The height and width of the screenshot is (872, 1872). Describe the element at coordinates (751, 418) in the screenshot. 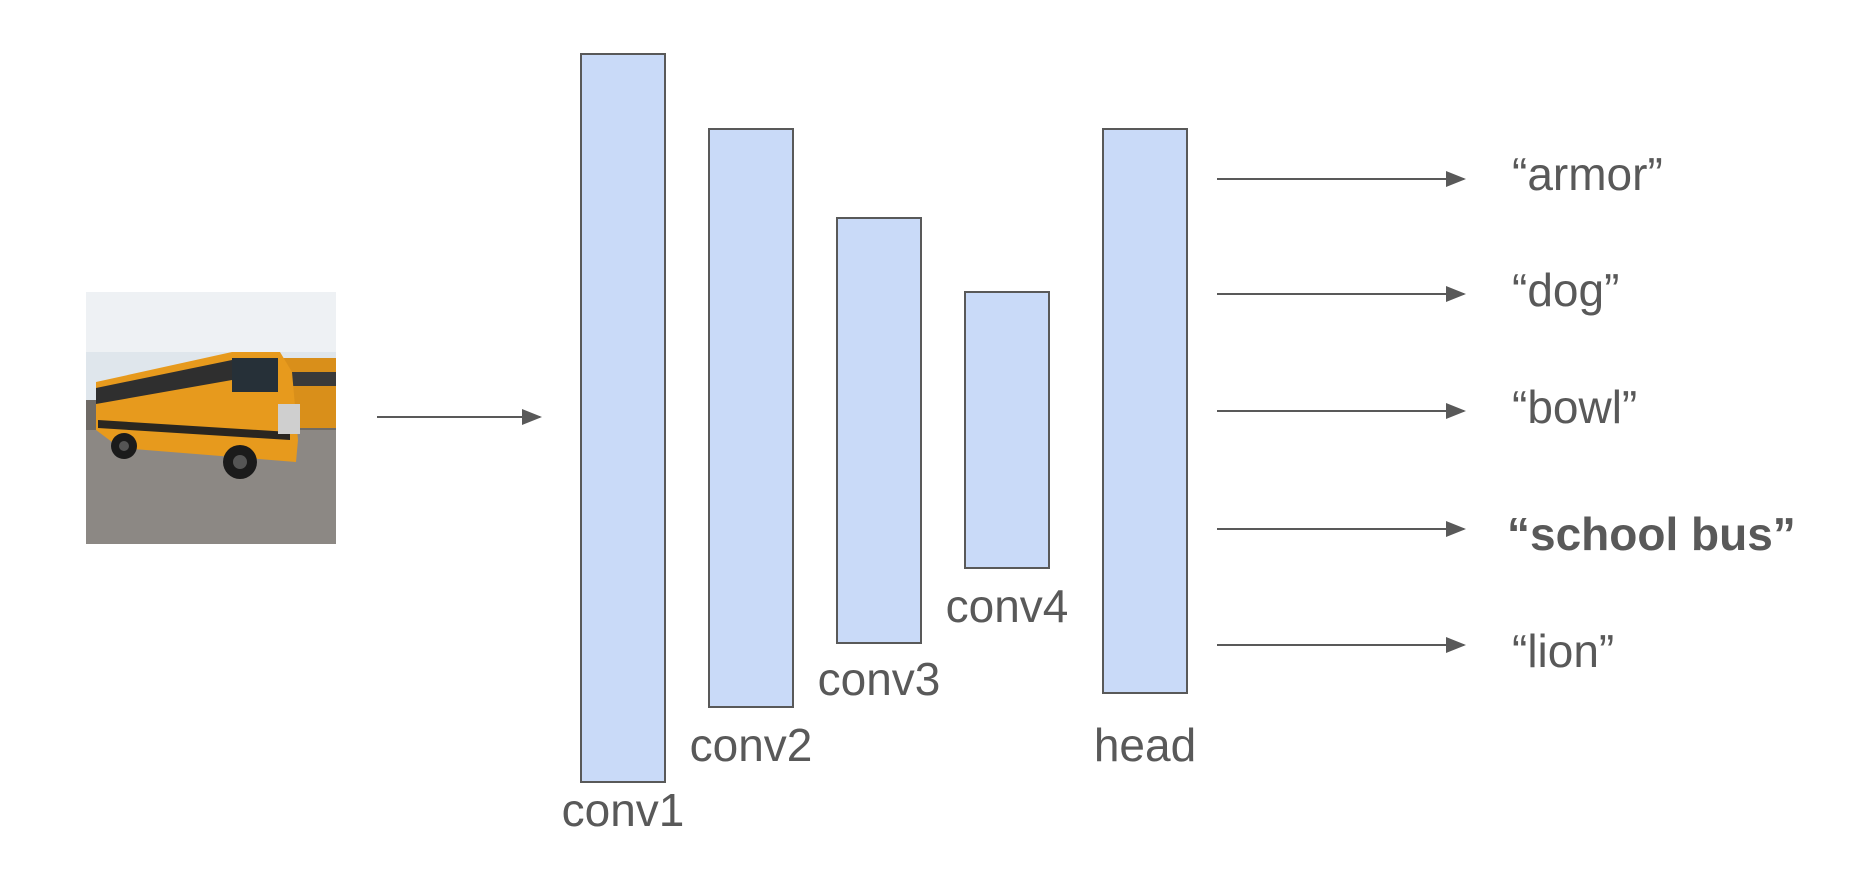

I see `layer-conv2-block` at that location.